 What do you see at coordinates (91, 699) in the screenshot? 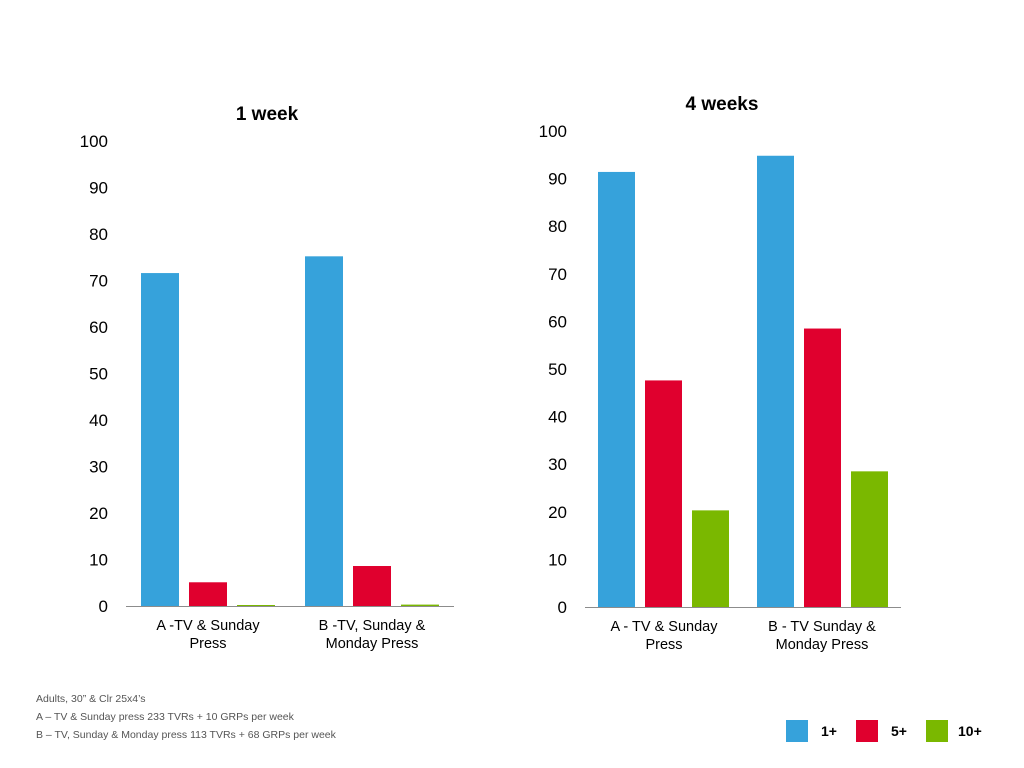
I see `footnote-audience: Adults, 30” & Clr 25x4’s` at bounding box center [91, 699].